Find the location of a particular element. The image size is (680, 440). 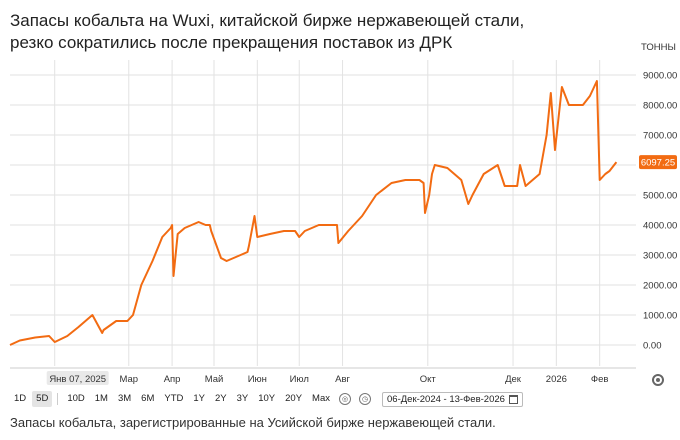

x-tick-label: Авг is located at coordinates (342, 379).